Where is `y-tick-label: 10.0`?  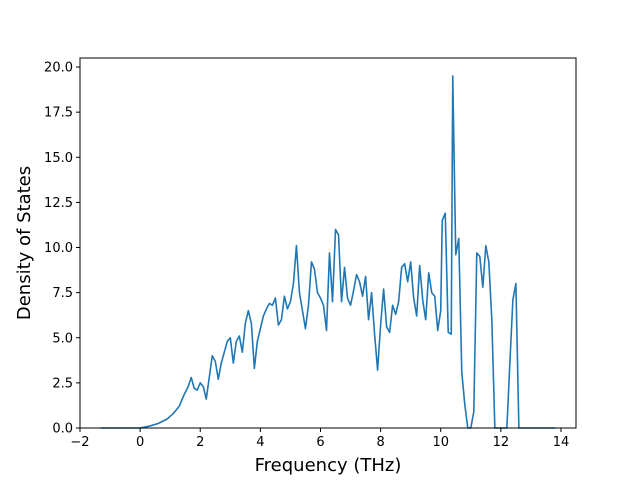
y-tick-label: 10.0 is located at coordinates (58, 248).